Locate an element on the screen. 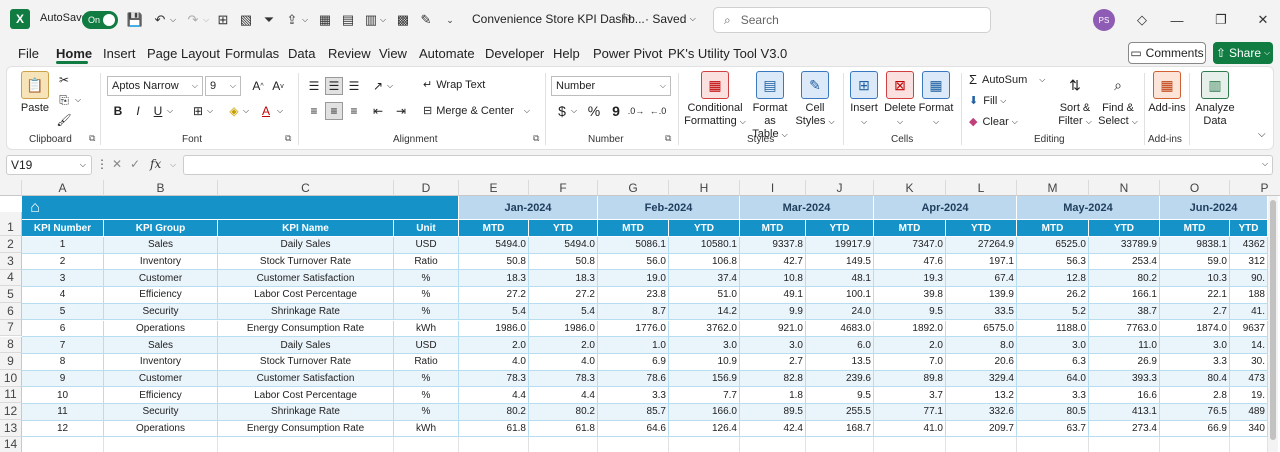 Image resolution: width=1280 pixels, height=452 pixels. table-icon: ▦ is located at coordinates (325, 19).